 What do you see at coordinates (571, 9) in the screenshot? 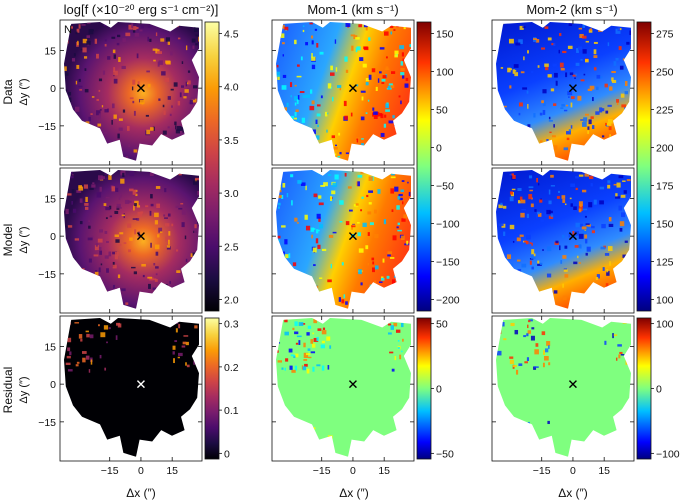
I see `title-mom2: Mom-2 (km s⁻¹)` at bounding box center [571, 9].